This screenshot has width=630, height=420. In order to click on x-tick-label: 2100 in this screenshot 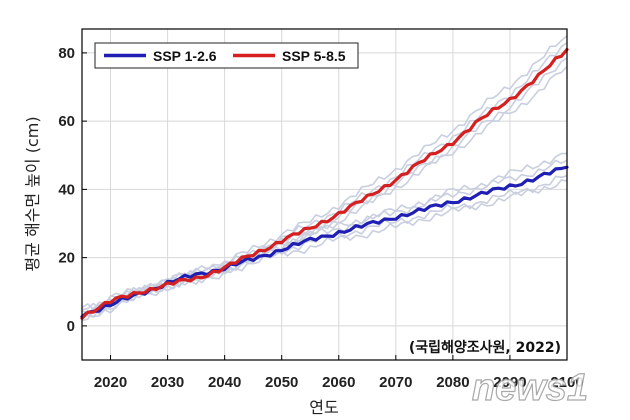, I will do `click(566, 382)`.